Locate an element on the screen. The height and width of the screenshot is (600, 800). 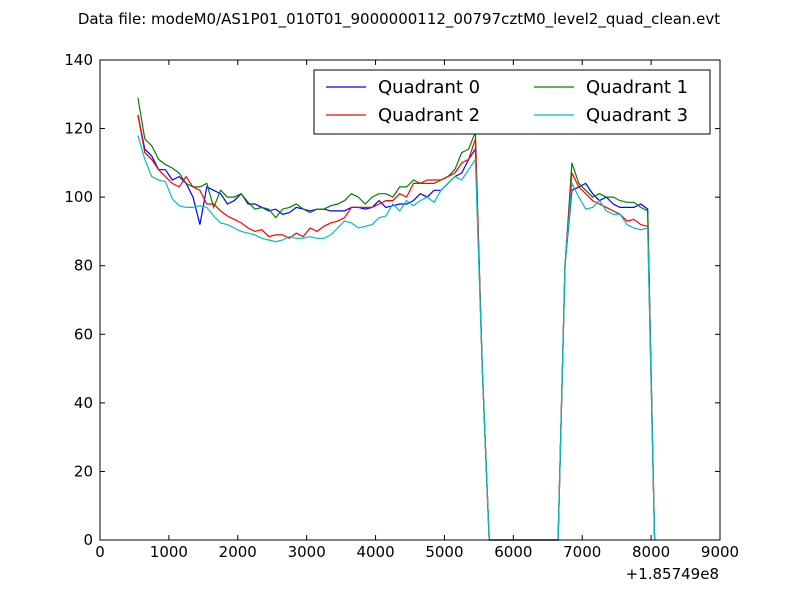
x-tick-label: 4000 is located at coordinates (375, 552).